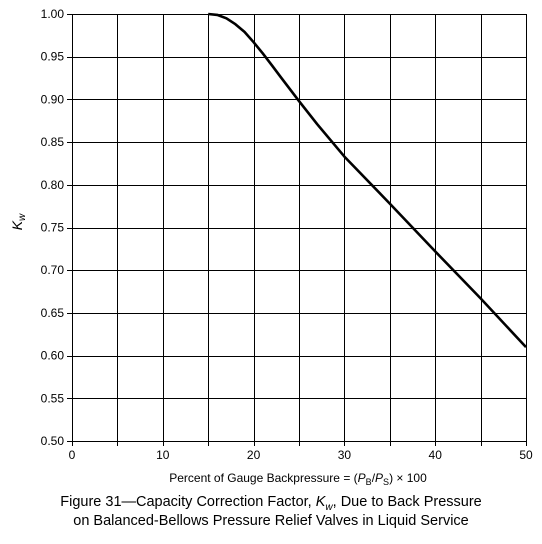  What do you see at coordinates (163, 455) in the screenshot?
I see `x-tick-label: 10` at bounding box center [163, 455].